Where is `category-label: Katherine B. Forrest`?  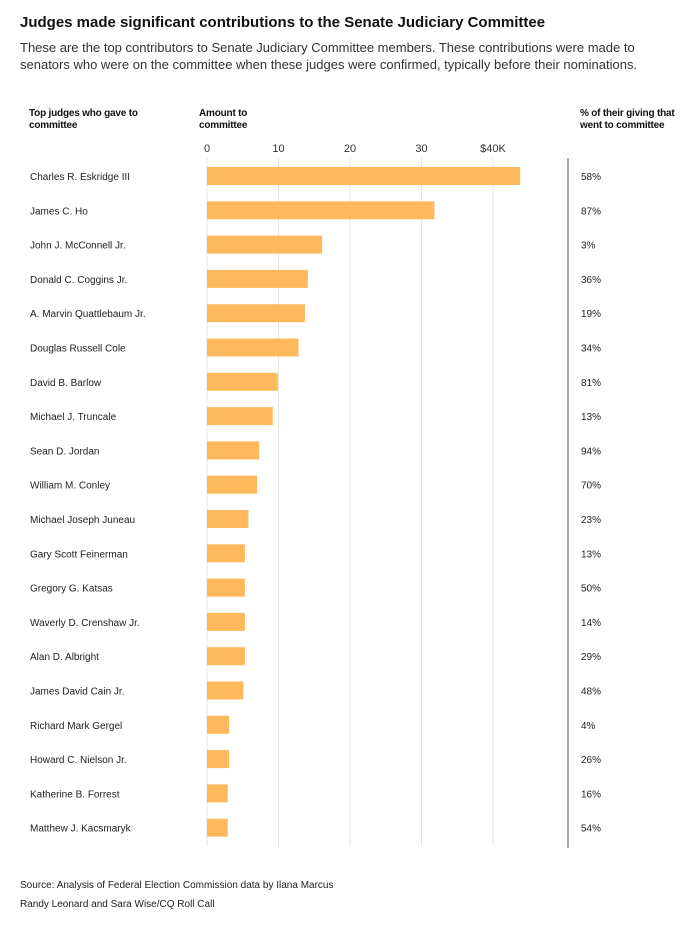 category-label: Katherine B. Forrest is located at coordinates (75, 794).